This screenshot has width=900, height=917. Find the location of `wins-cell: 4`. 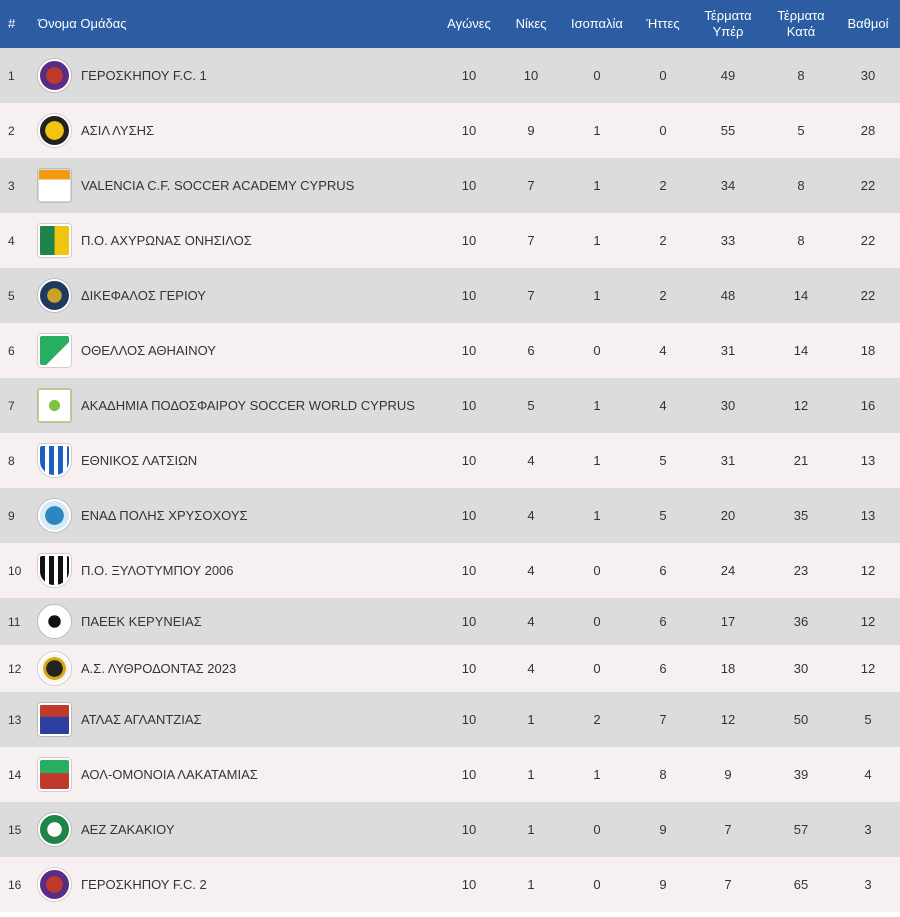

wins-cell: 4 is located at coordinates (531, 460).